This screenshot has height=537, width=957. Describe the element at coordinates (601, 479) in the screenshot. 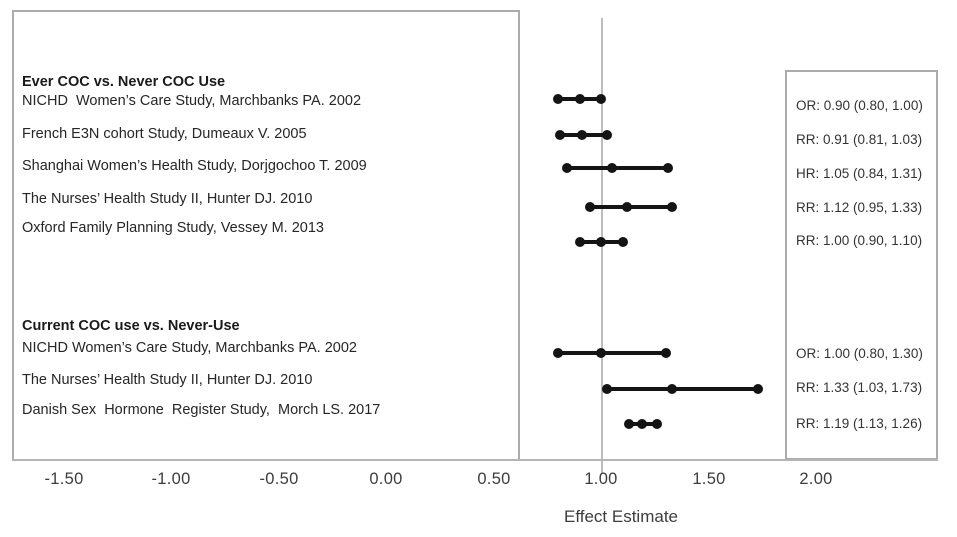

I see `x-axis-tick-label: 1.00` at that location.